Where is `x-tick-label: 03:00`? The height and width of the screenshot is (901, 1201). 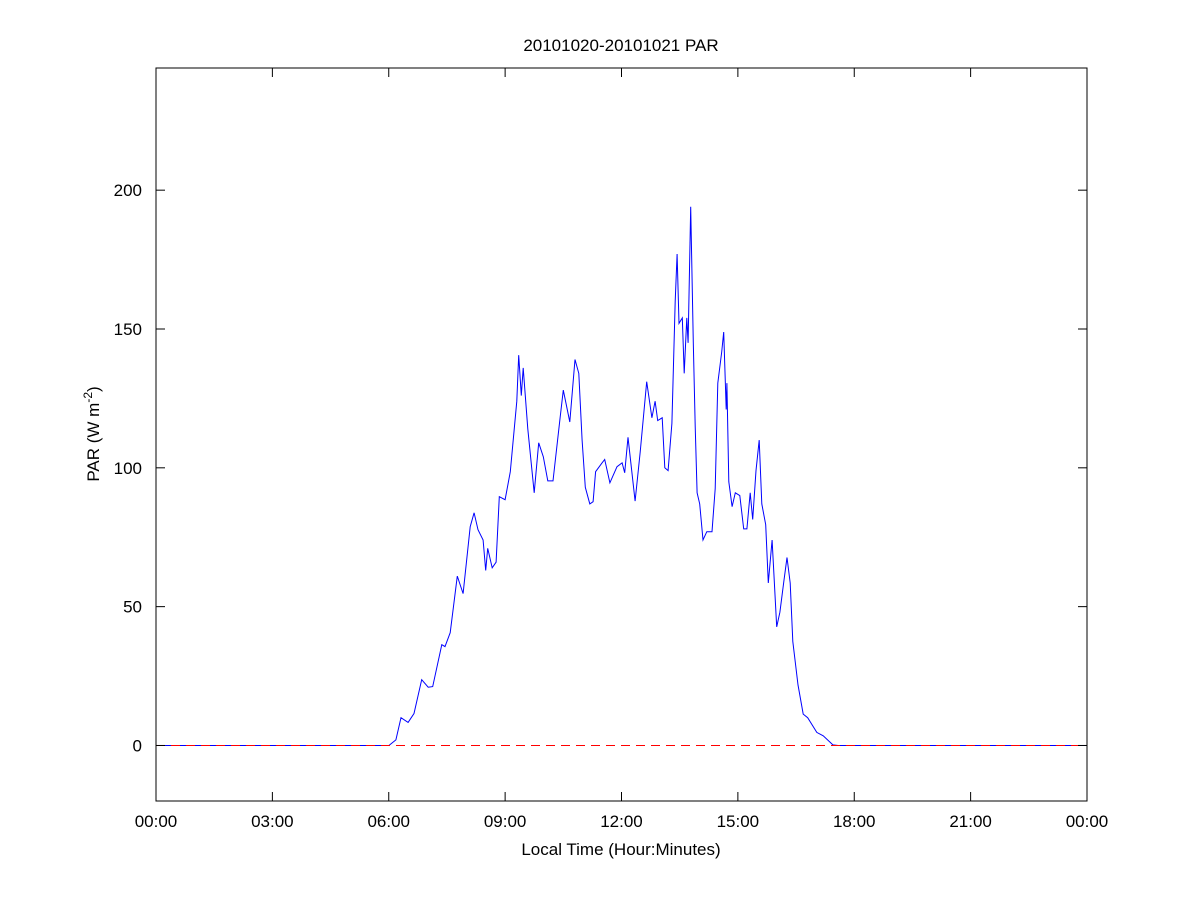 x-tick-label: 03:00 is located at coordinates (272, 821).